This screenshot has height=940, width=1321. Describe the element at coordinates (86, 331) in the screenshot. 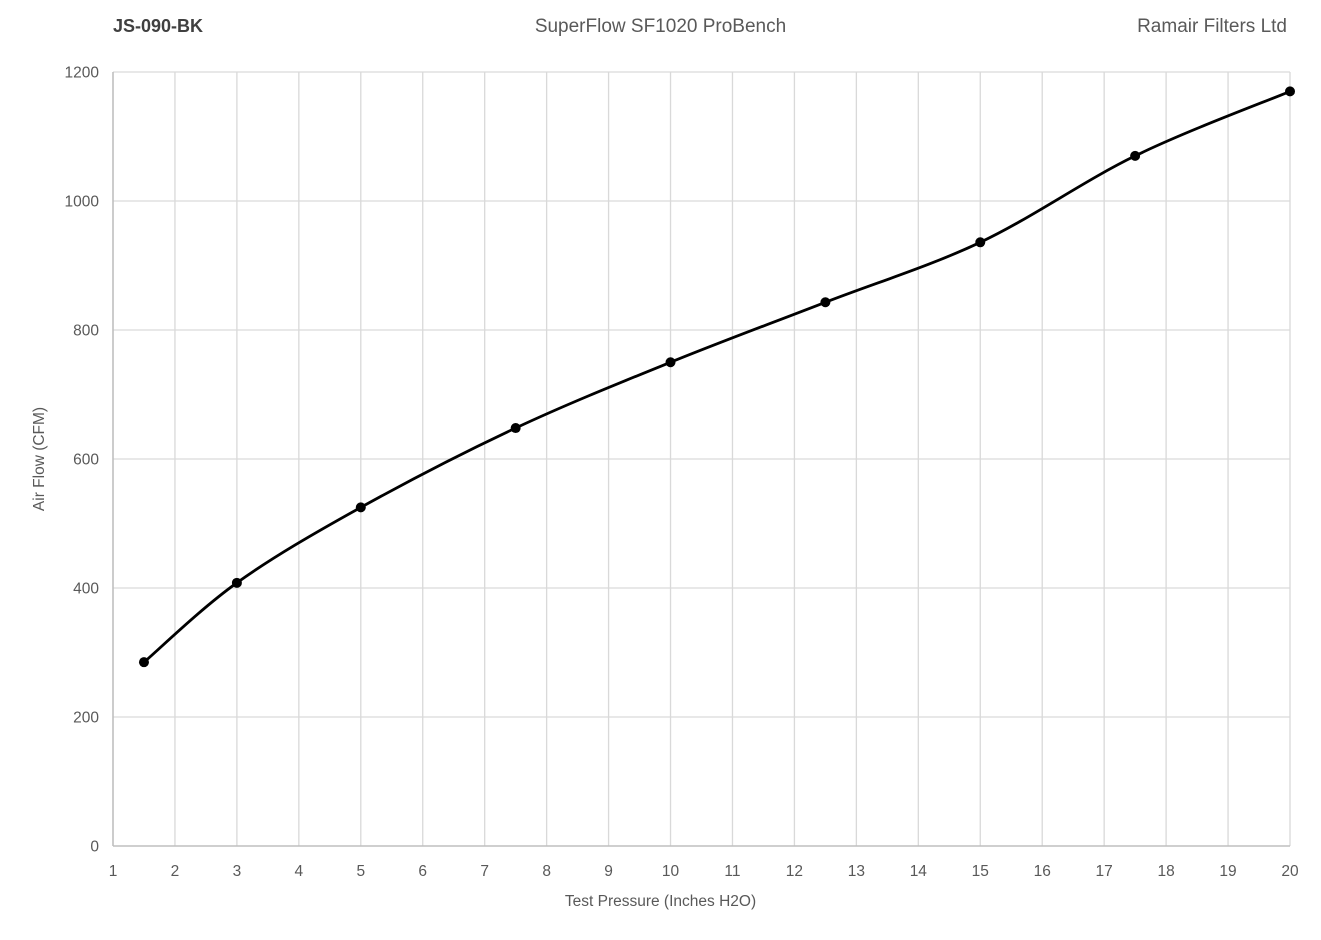

I see `y-tick-label: 800` at that location.